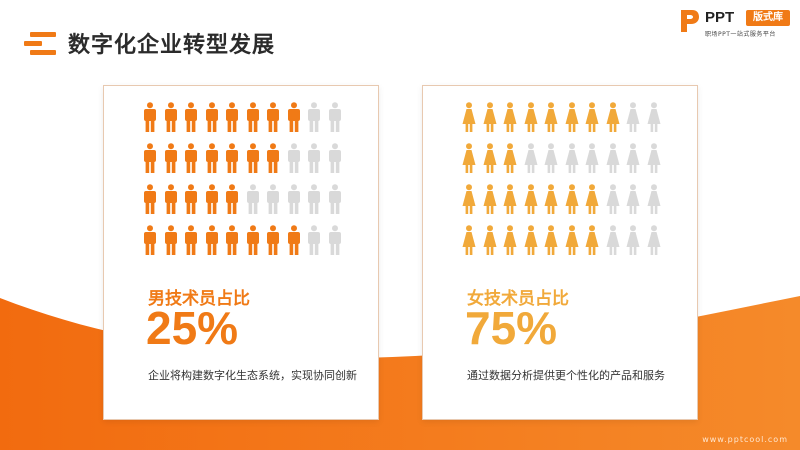 Image resolution: width=800 pixels, height=450 pixels. I want to click on male-stat-description: 企业将构建数字化生态系统，实现协同创新, so click(252, 375).